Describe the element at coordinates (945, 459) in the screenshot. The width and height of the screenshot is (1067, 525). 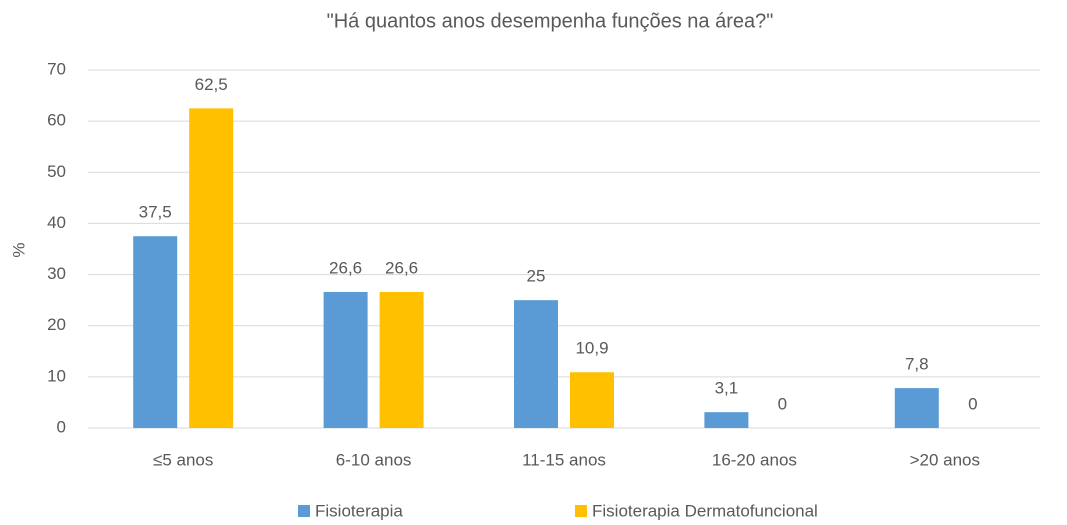
I see `x-tick-label: >20 anos` at that location.